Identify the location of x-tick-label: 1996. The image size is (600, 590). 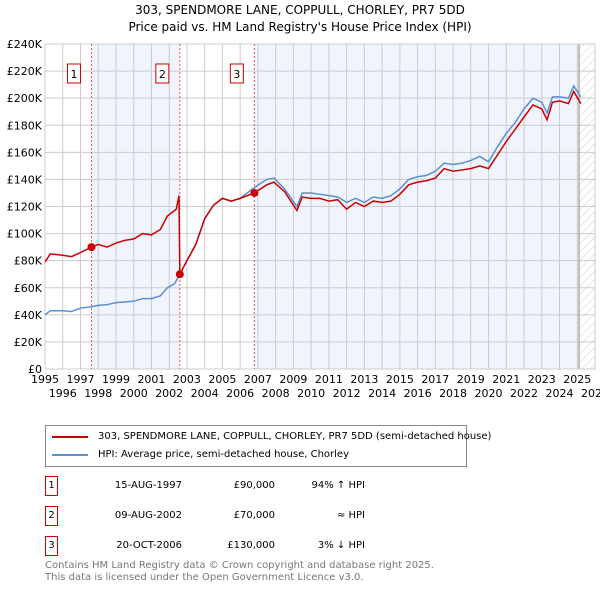
(63, 393).